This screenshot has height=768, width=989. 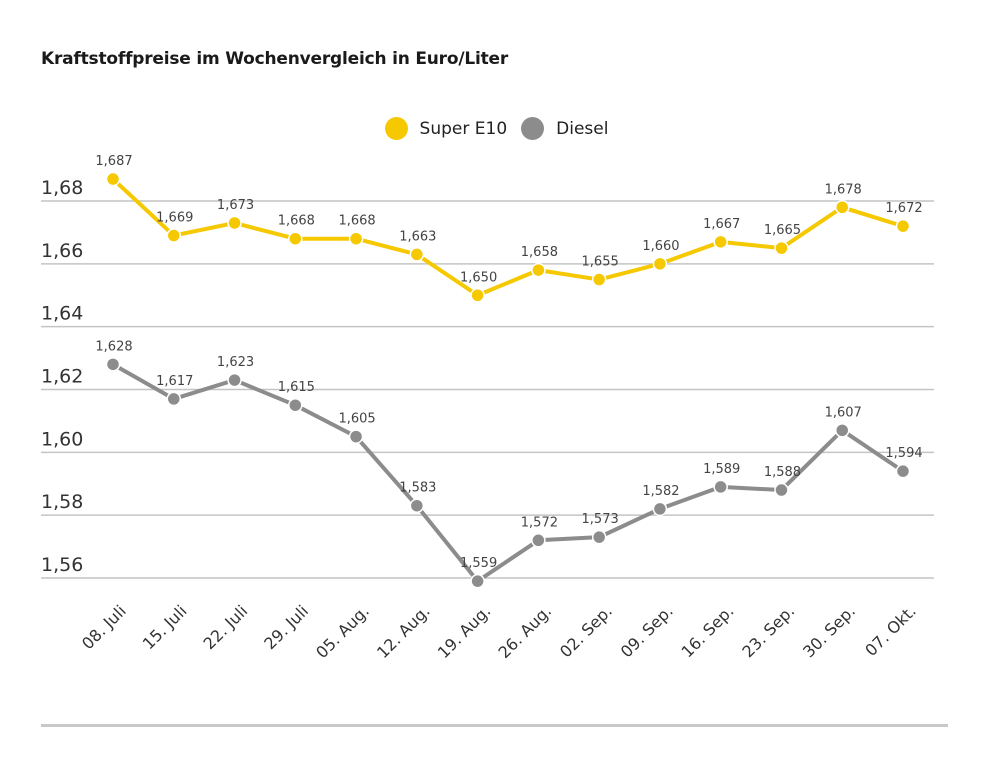 What do you see at coordinates (494, 725) in the screenshot?
I see `bottom-divider` at bounding box center [494, 725].